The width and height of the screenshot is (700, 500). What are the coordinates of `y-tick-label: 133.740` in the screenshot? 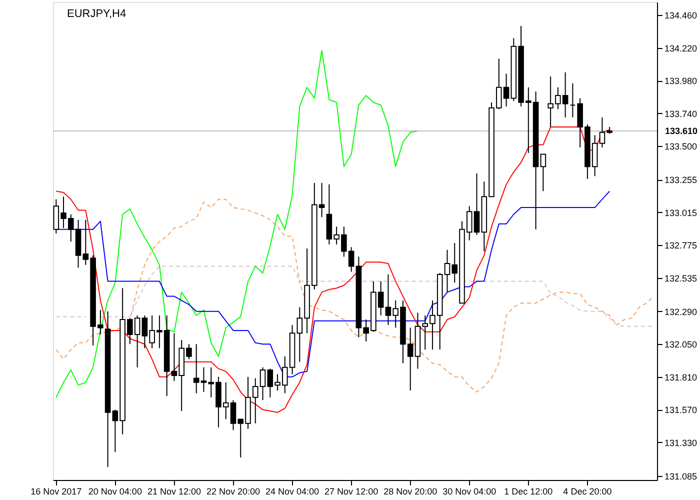 It's located at (681, 113).